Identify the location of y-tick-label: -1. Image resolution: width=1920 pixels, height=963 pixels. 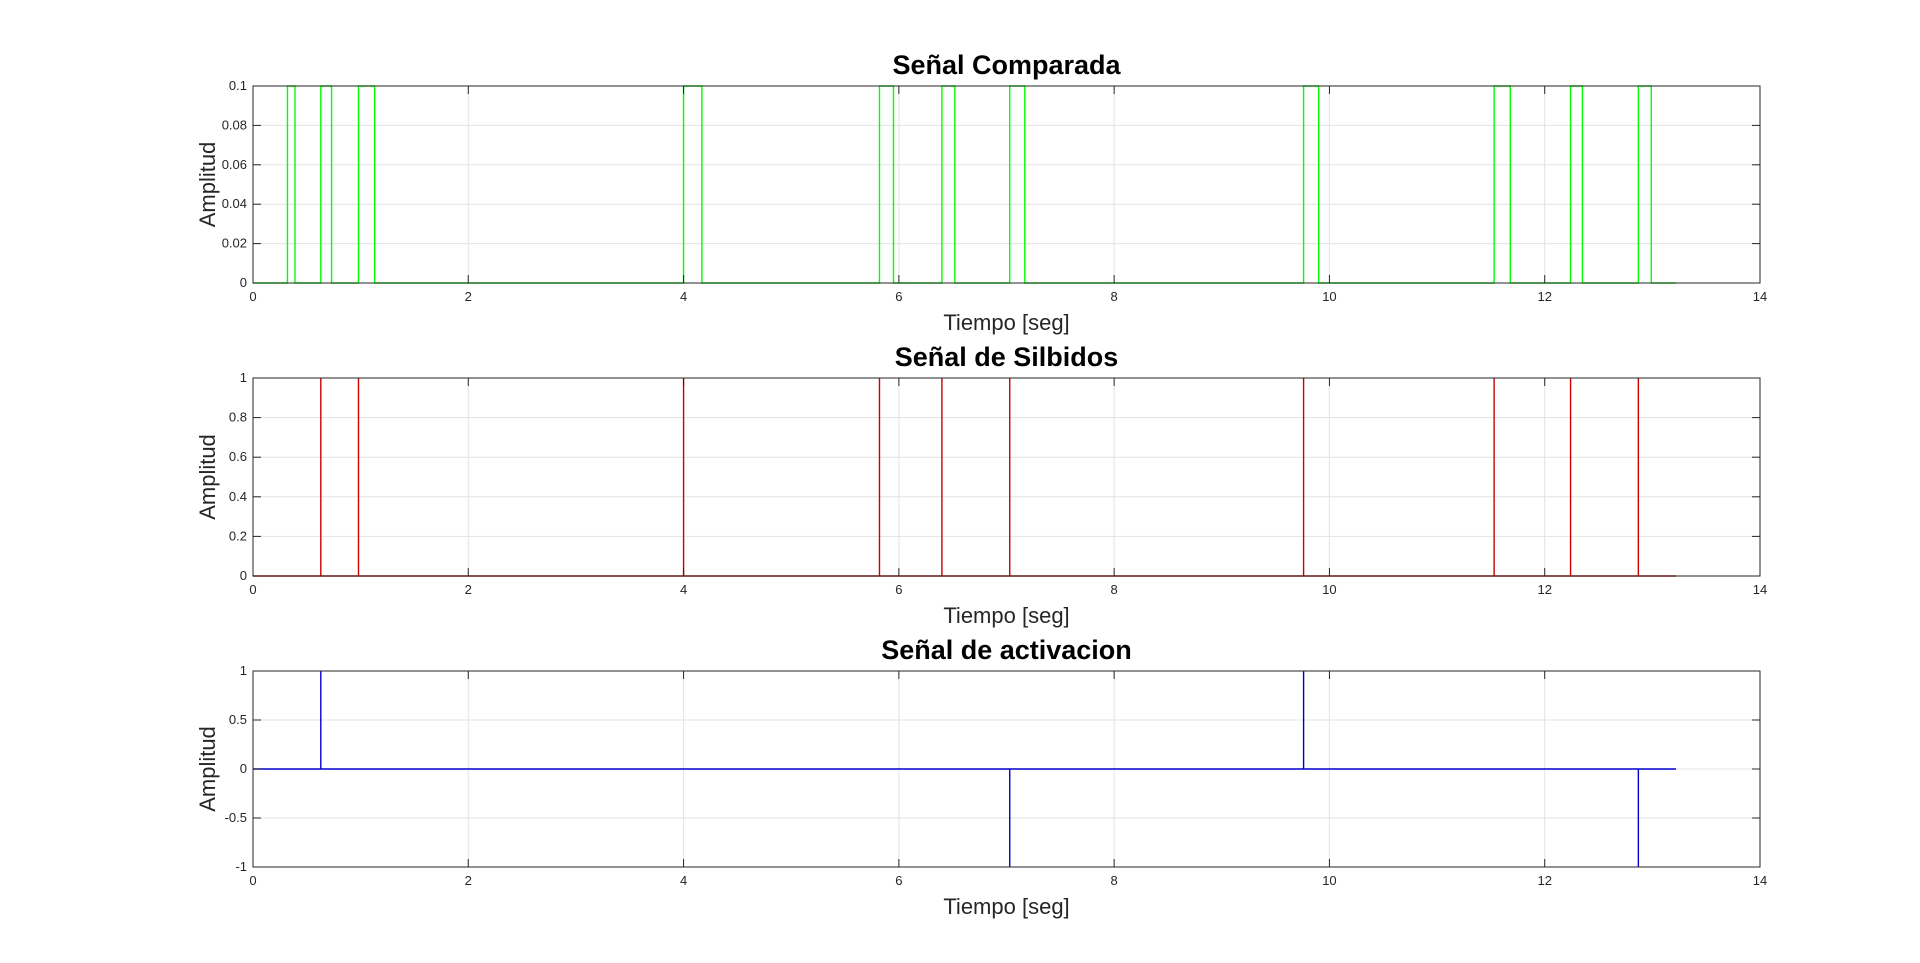
(241, 866).